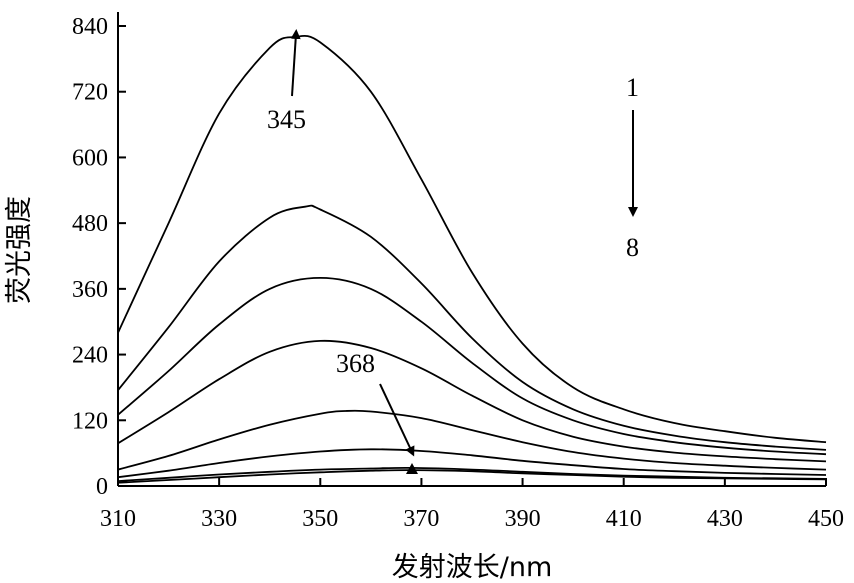 The image size is (854, 583). What do you see at coordinates (472, 505) in the screenshot?
I see `x-ticks: 310 330 350 370 390 410 430 450` at bounding box center [472, 505].